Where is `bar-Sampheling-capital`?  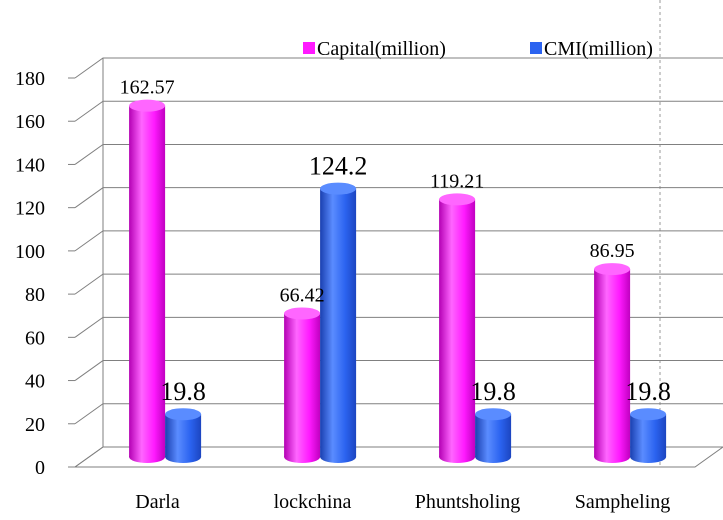 bar-Sampheling-capital is located at coordinates (612, 363).